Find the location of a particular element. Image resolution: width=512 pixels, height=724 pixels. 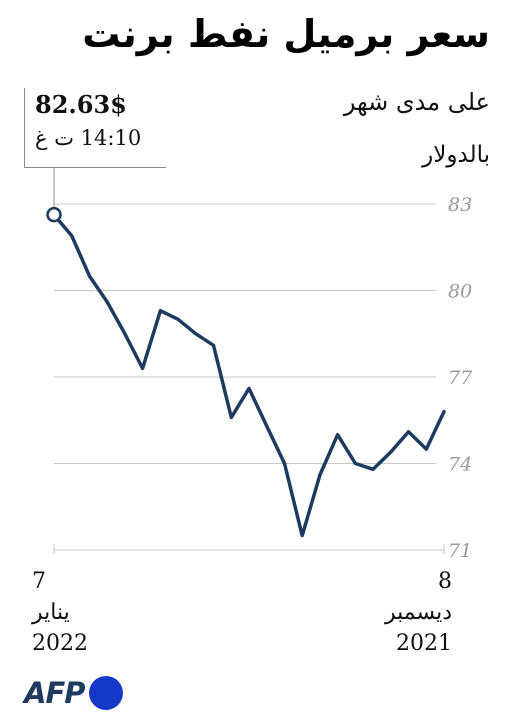

x-label-end-year: 2021 is located at coordinates (424, 643).